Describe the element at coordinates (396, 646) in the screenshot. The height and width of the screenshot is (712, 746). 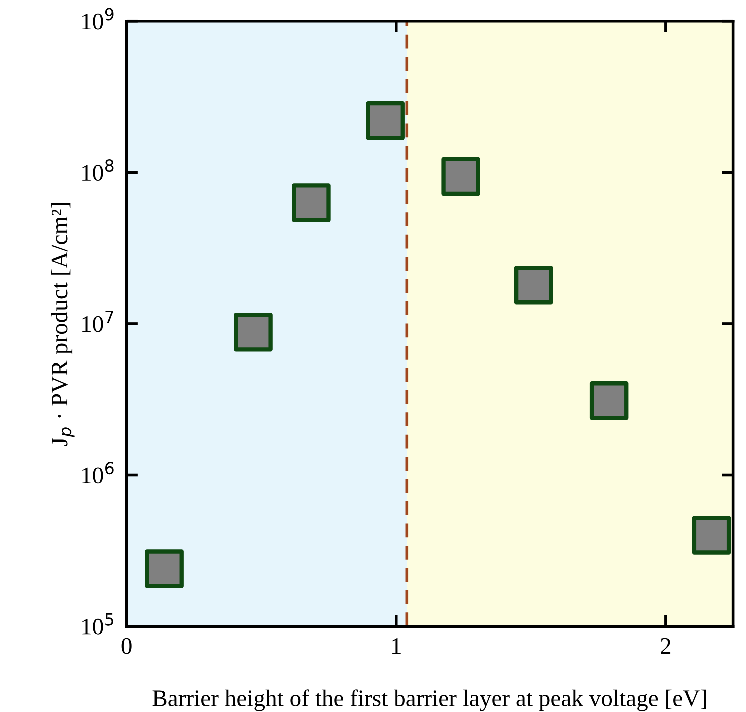
I see `x-tick-label: 1` at that location.